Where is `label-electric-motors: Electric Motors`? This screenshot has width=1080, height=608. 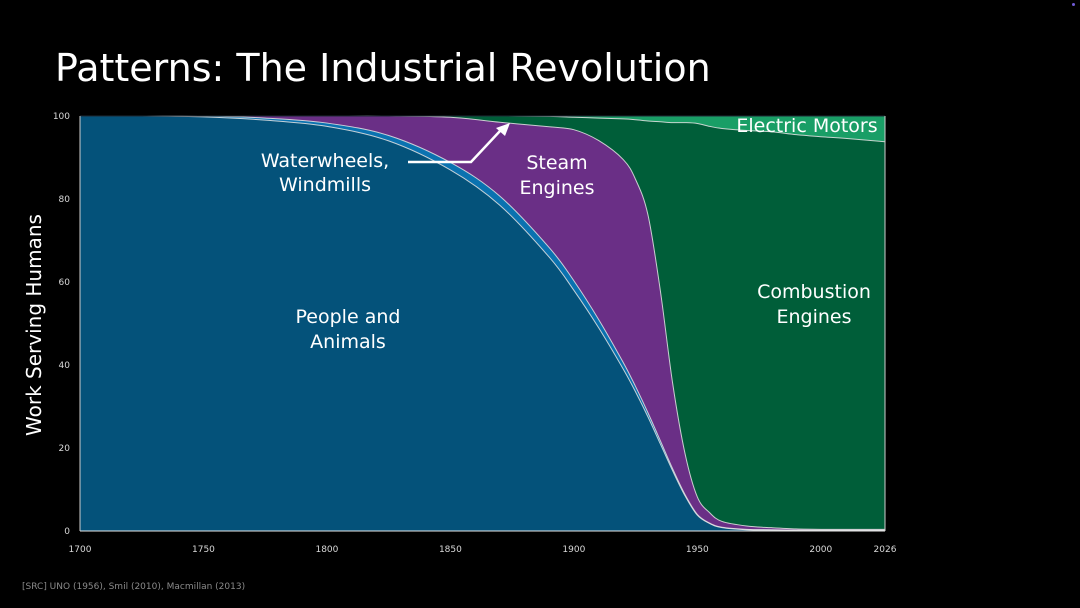 label-electric-motors: Electric Motors is located at coordinates (806, 126).